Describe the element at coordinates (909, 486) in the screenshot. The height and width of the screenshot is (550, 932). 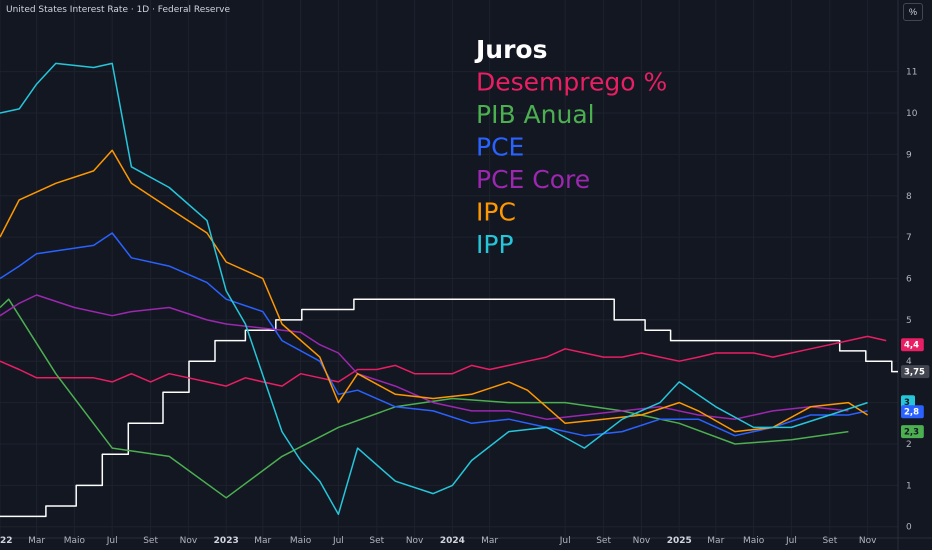
I see `y-tick-label: 1` at that location.